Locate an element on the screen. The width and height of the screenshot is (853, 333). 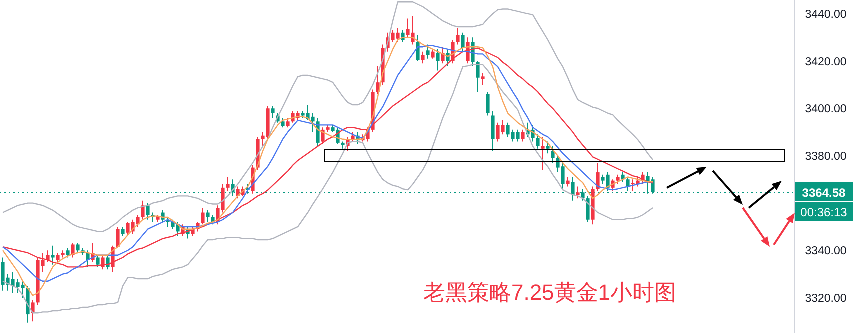
y-tick-label: 3440.00 is located at coordinates (826, 14).